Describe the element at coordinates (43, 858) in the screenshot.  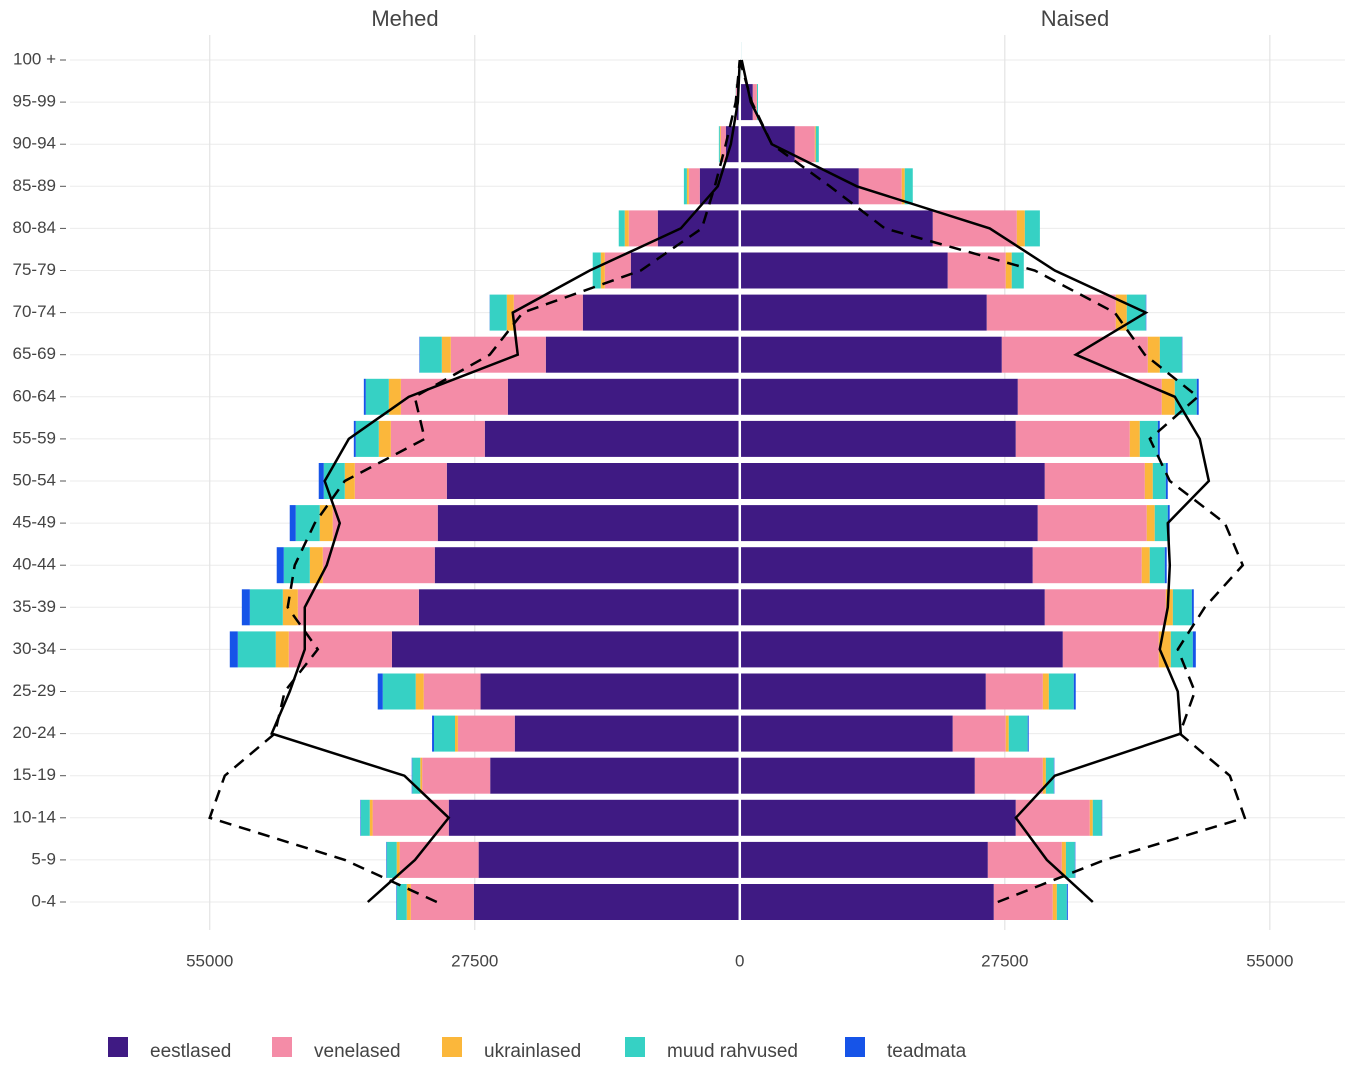
I see `y-tick-label: 5-9` at that location.